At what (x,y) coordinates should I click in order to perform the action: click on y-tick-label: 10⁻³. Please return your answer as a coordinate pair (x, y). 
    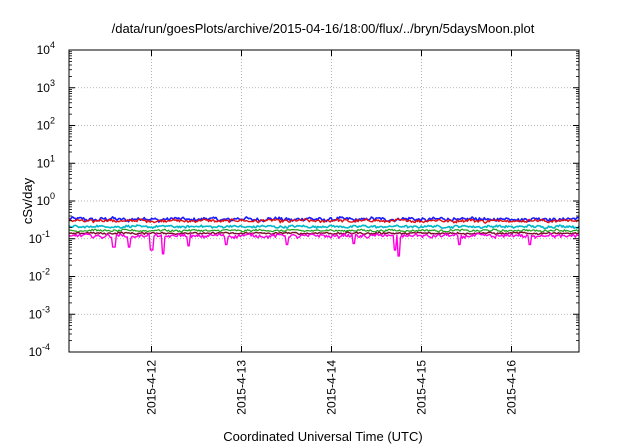
    Looking at the image, I should click on (39, 312).